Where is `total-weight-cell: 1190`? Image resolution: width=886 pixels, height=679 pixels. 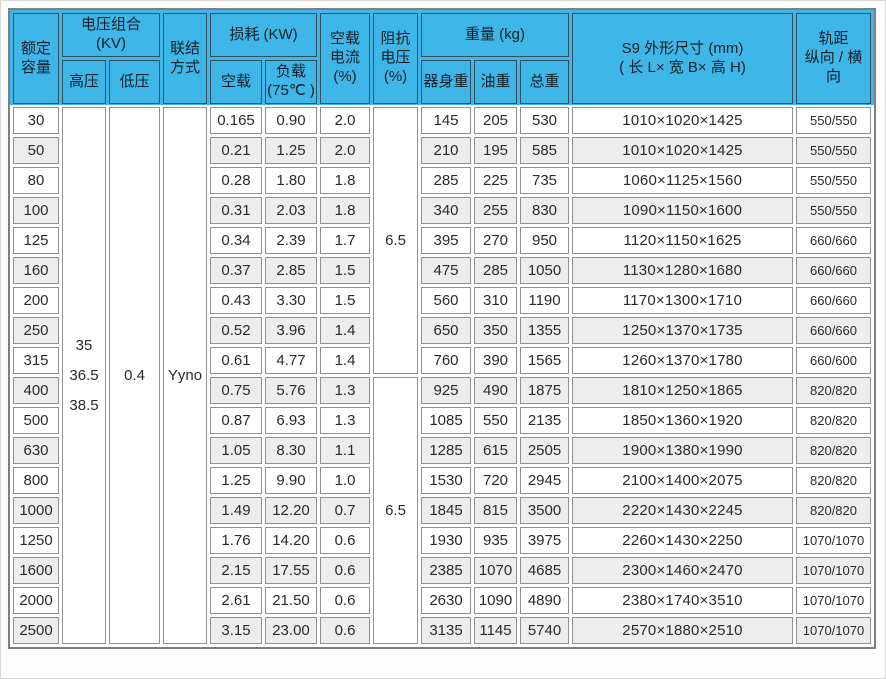
total-weight-cell: 1190 is located at coordinates (544, 300).